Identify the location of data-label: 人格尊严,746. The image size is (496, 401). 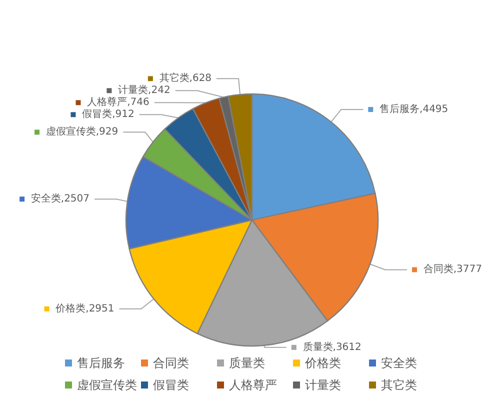
(115, 102).